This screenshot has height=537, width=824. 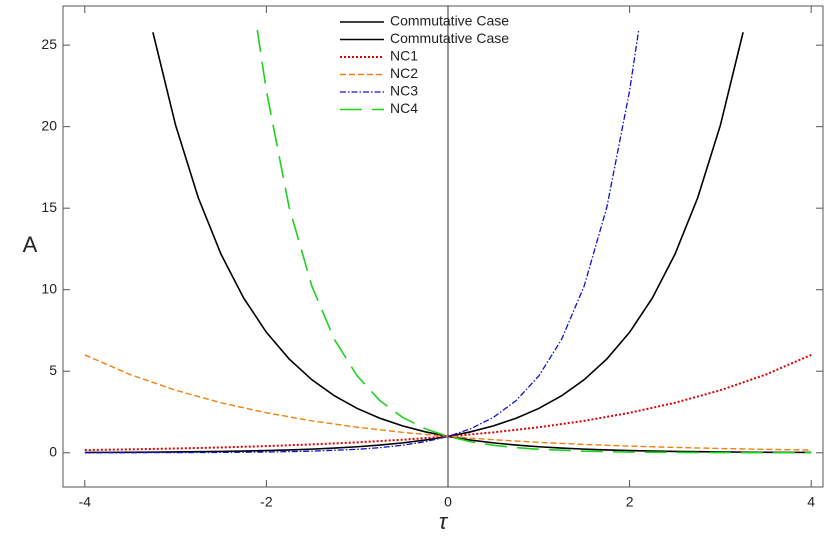 I want to click on x-axis-label: τ, so click(x=444, y=521).